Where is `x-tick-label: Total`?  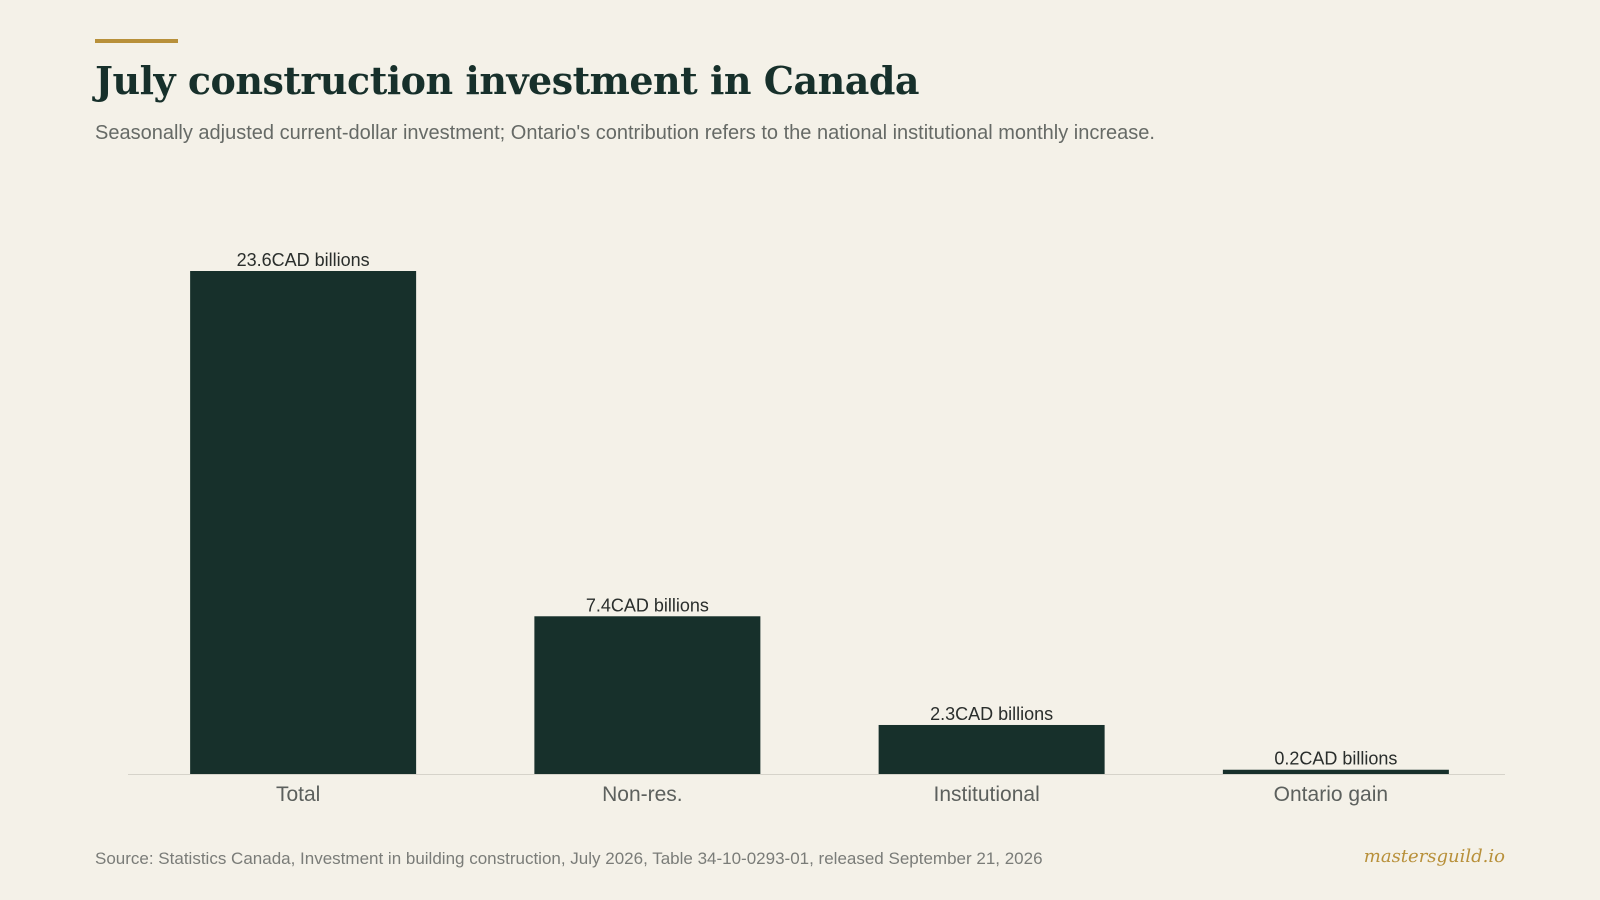
x-tick-label: Total is located at coordinates (298, 794).